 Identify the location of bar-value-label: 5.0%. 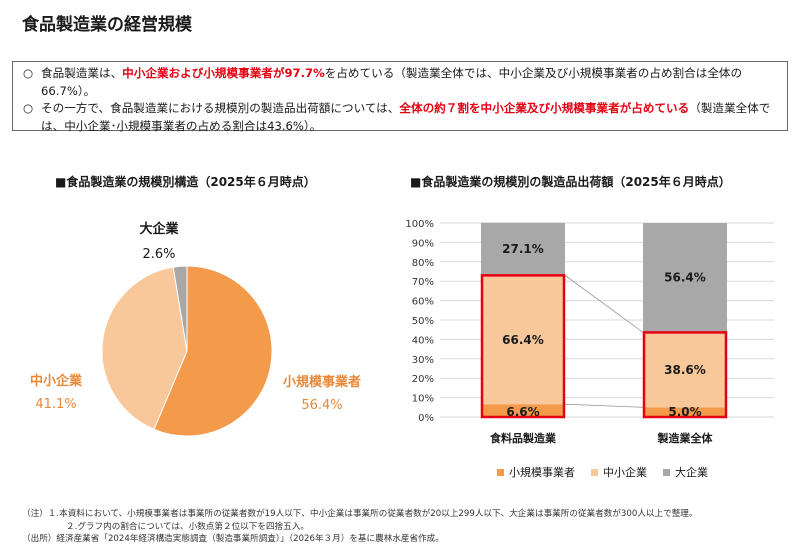
(684, 412).